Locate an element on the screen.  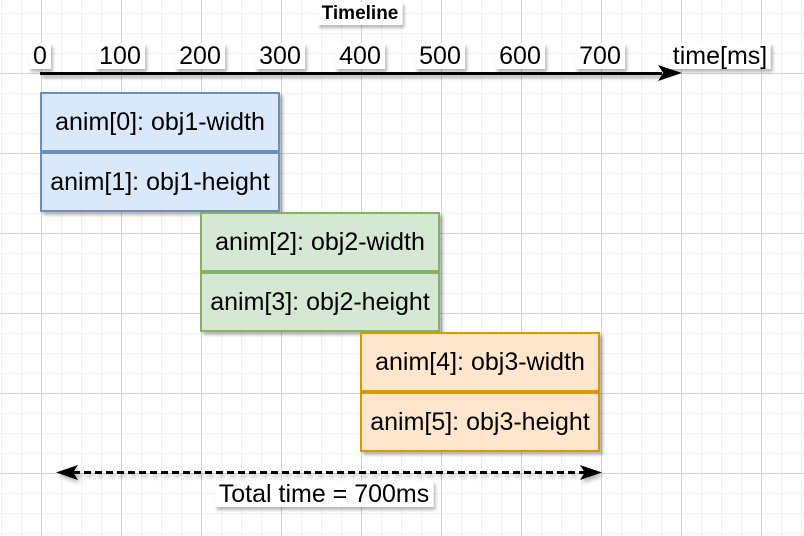
axis-unit-label: time[ms] is located at coordinates (720, 56).